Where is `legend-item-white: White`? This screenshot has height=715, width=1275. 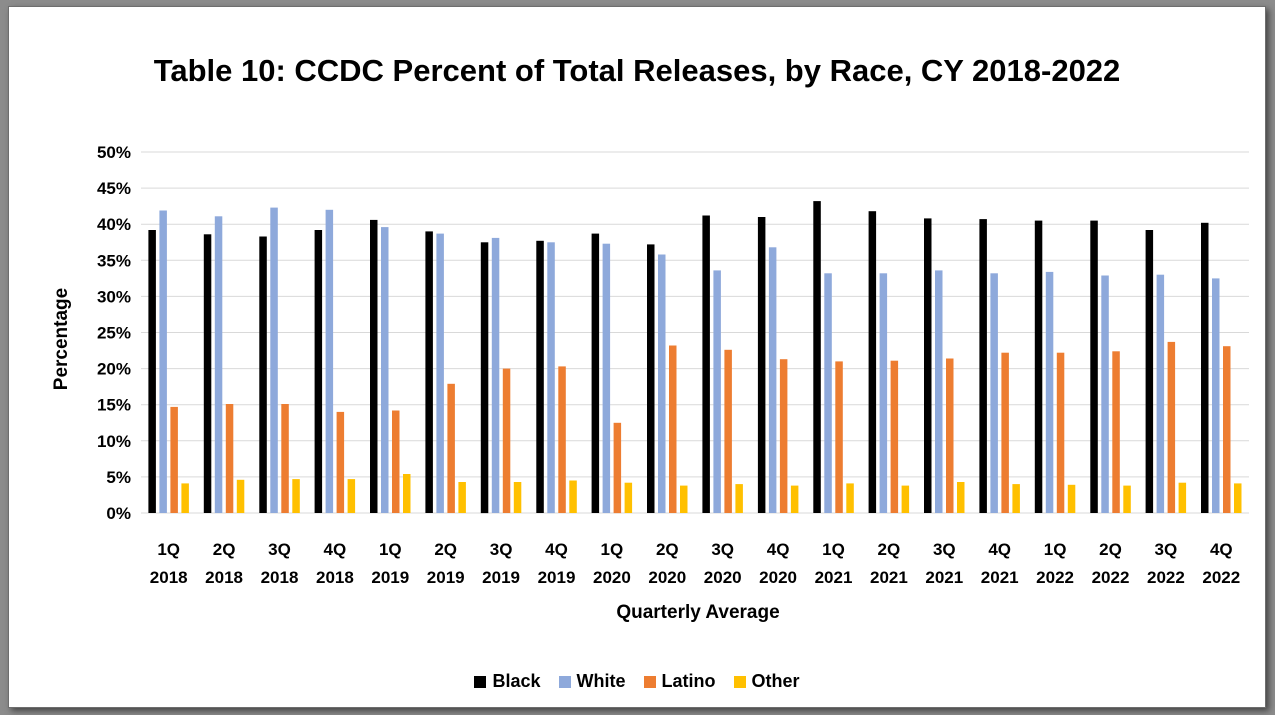
legend-item-white: White is located at coordinates (592, 681).